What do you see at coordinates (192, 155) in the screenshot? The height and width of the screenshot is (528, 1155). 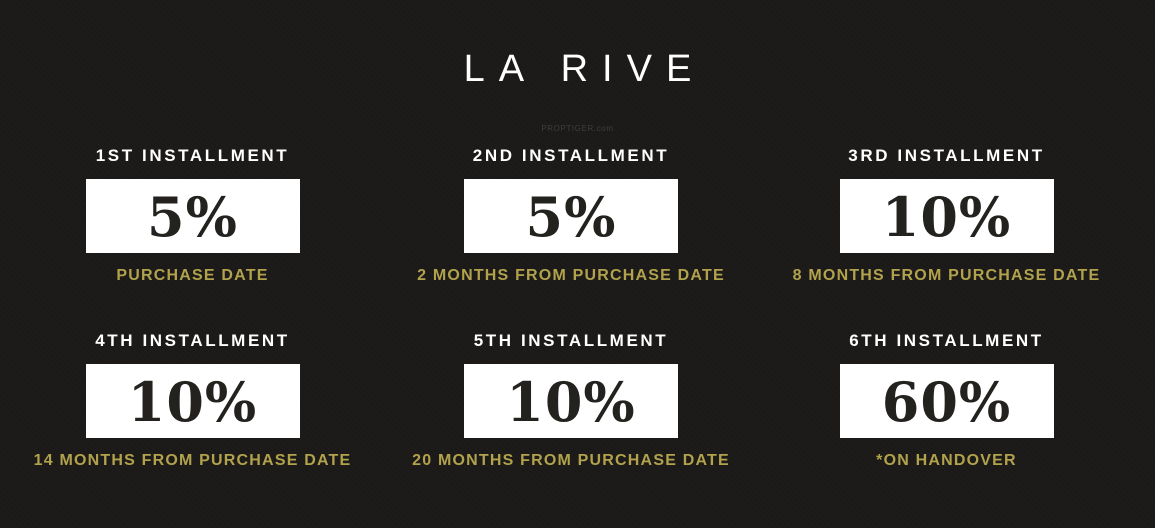 I see `installment-label: 1ST INSTALLMENT` at bounding box center [192, 155].